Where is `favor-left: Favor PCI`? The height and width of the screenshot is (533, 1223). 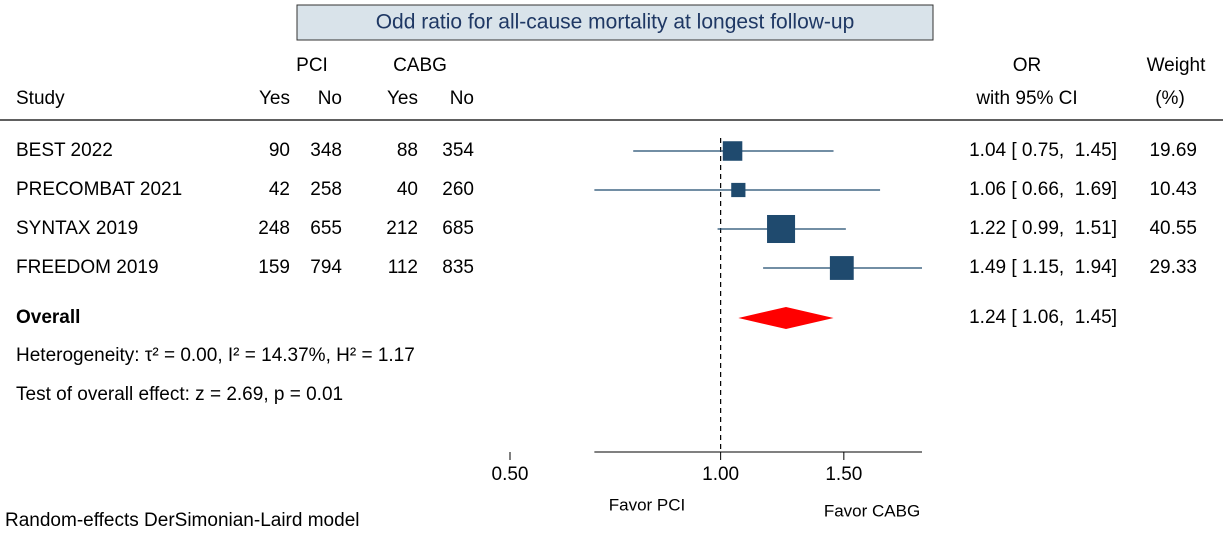 favor-left: Favor PCI is located at coordinates (647, 504).